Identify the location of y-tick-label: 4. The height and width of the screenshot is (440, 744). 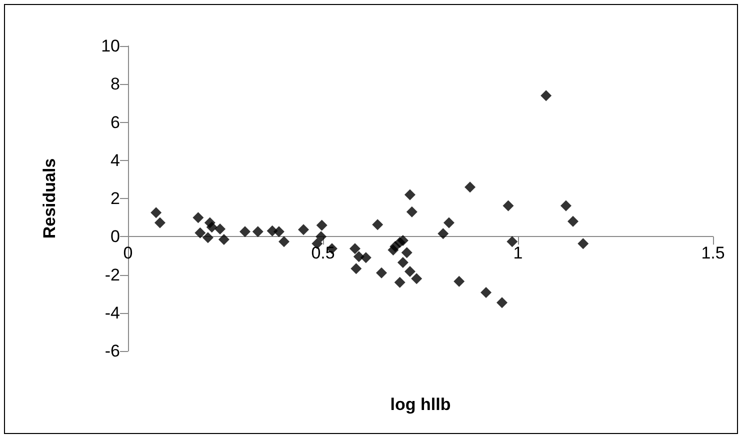
(115, 160).